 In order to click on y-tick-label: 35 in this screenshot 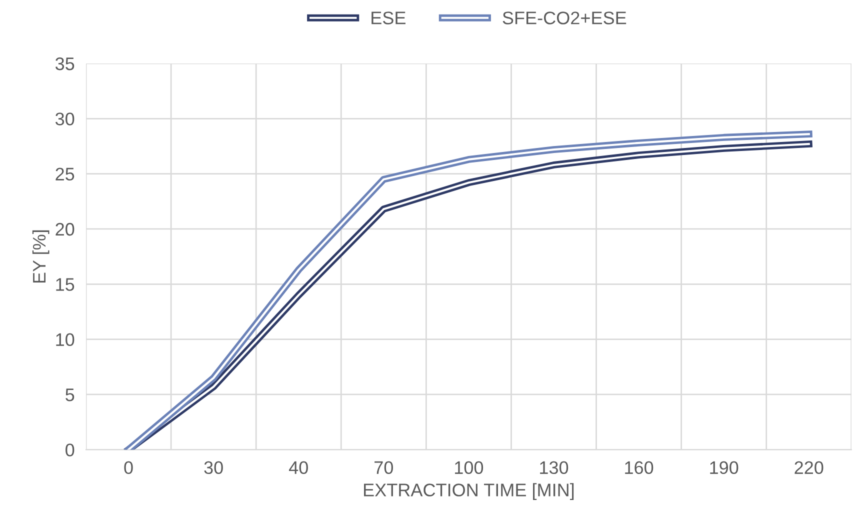, I will do `click(64, 63)`.